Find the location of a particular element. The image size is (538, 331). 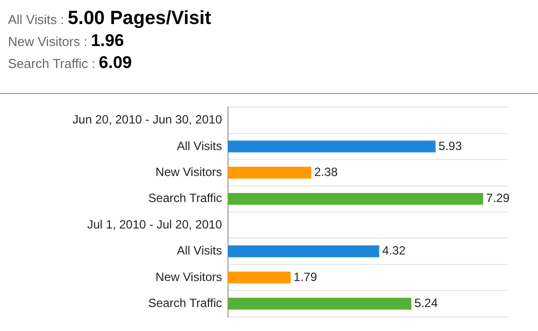

data-label: 5.93 is located at coordinates (450, 145).